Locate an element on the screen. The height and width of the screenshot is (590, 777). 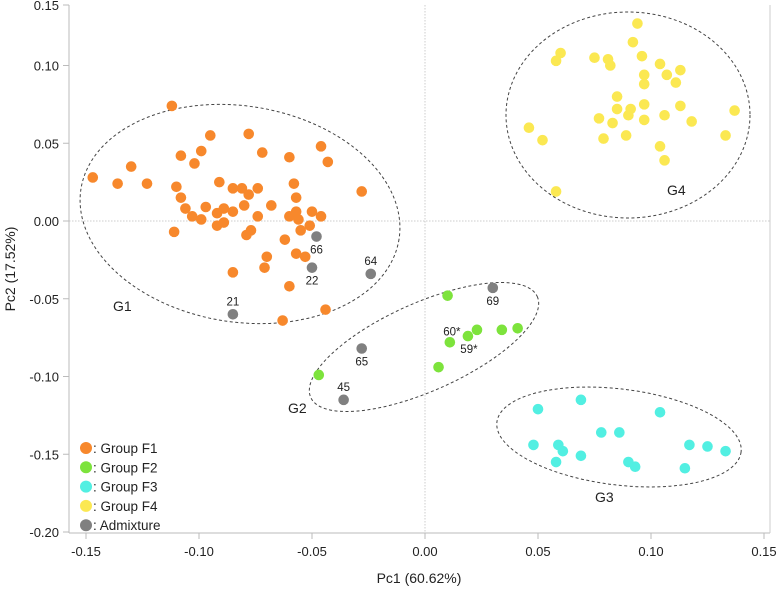
group-label-g2: G2 is located at coordinates (297, 408).